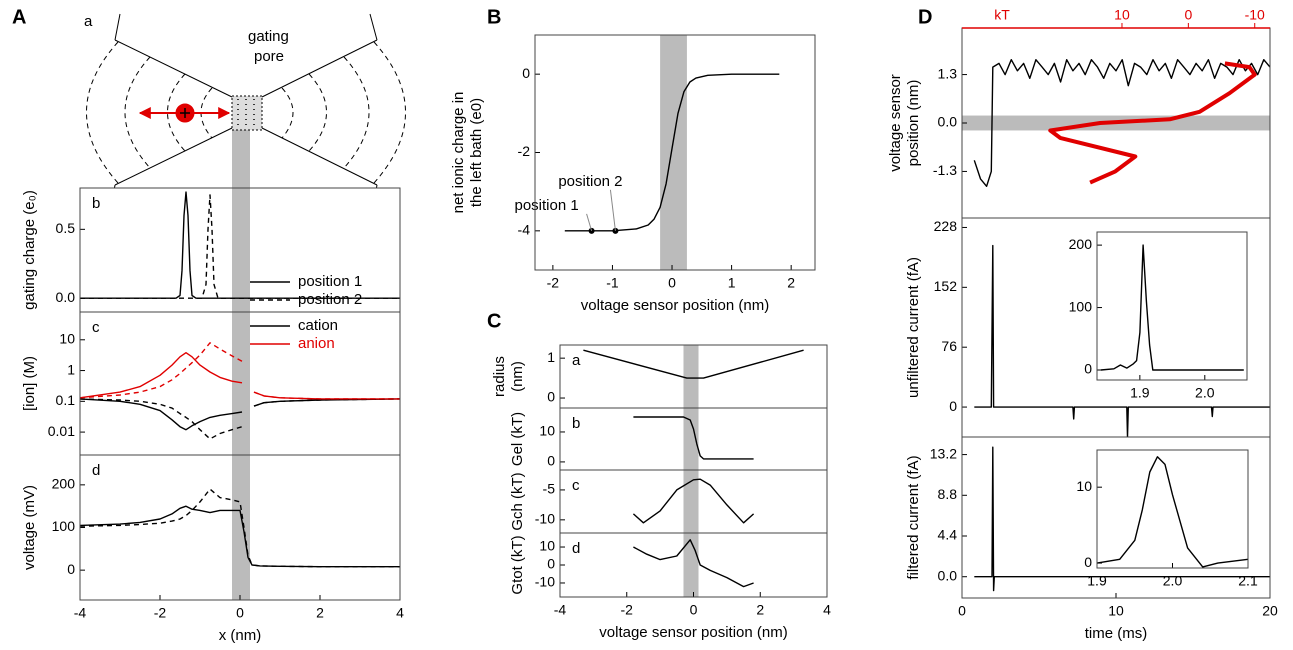 The height and width of the screenshot is (650, 1293). Describe the element at coordinates (1122, 15) in the screenshot. I see `x2-tick-label: 10` at that location.